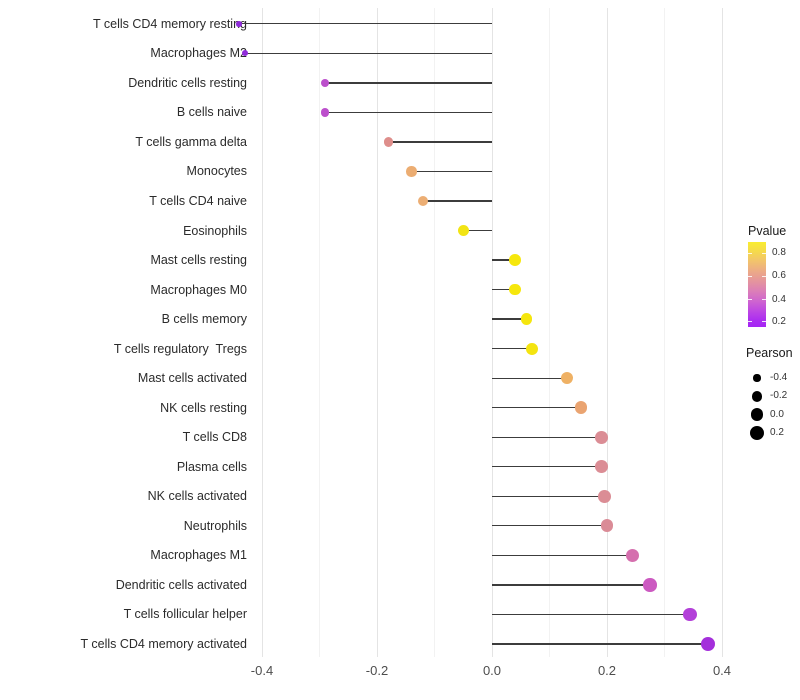 This screenshot has height=700, width=800. Describe the element at coordinates (164, 643) in the screenshot. I see `y-axis-label: T cells CD4 memory activated` at that location.